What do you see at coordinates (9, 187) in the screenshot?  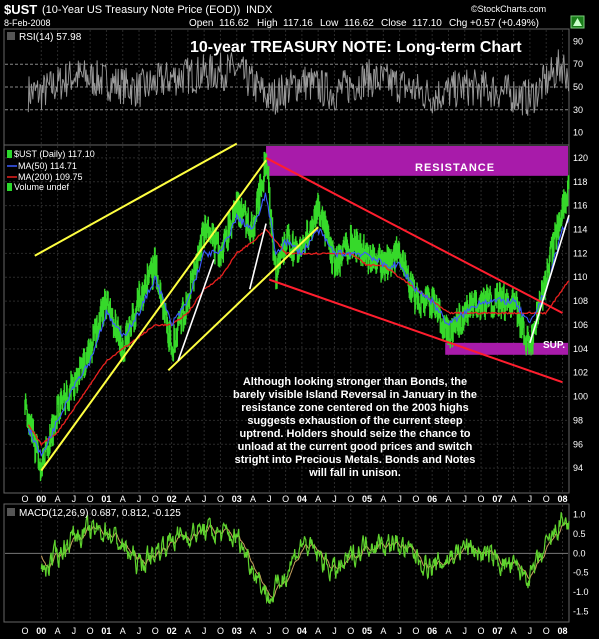 I see `volume-legend-swatch` at bounding box center [9, 187].